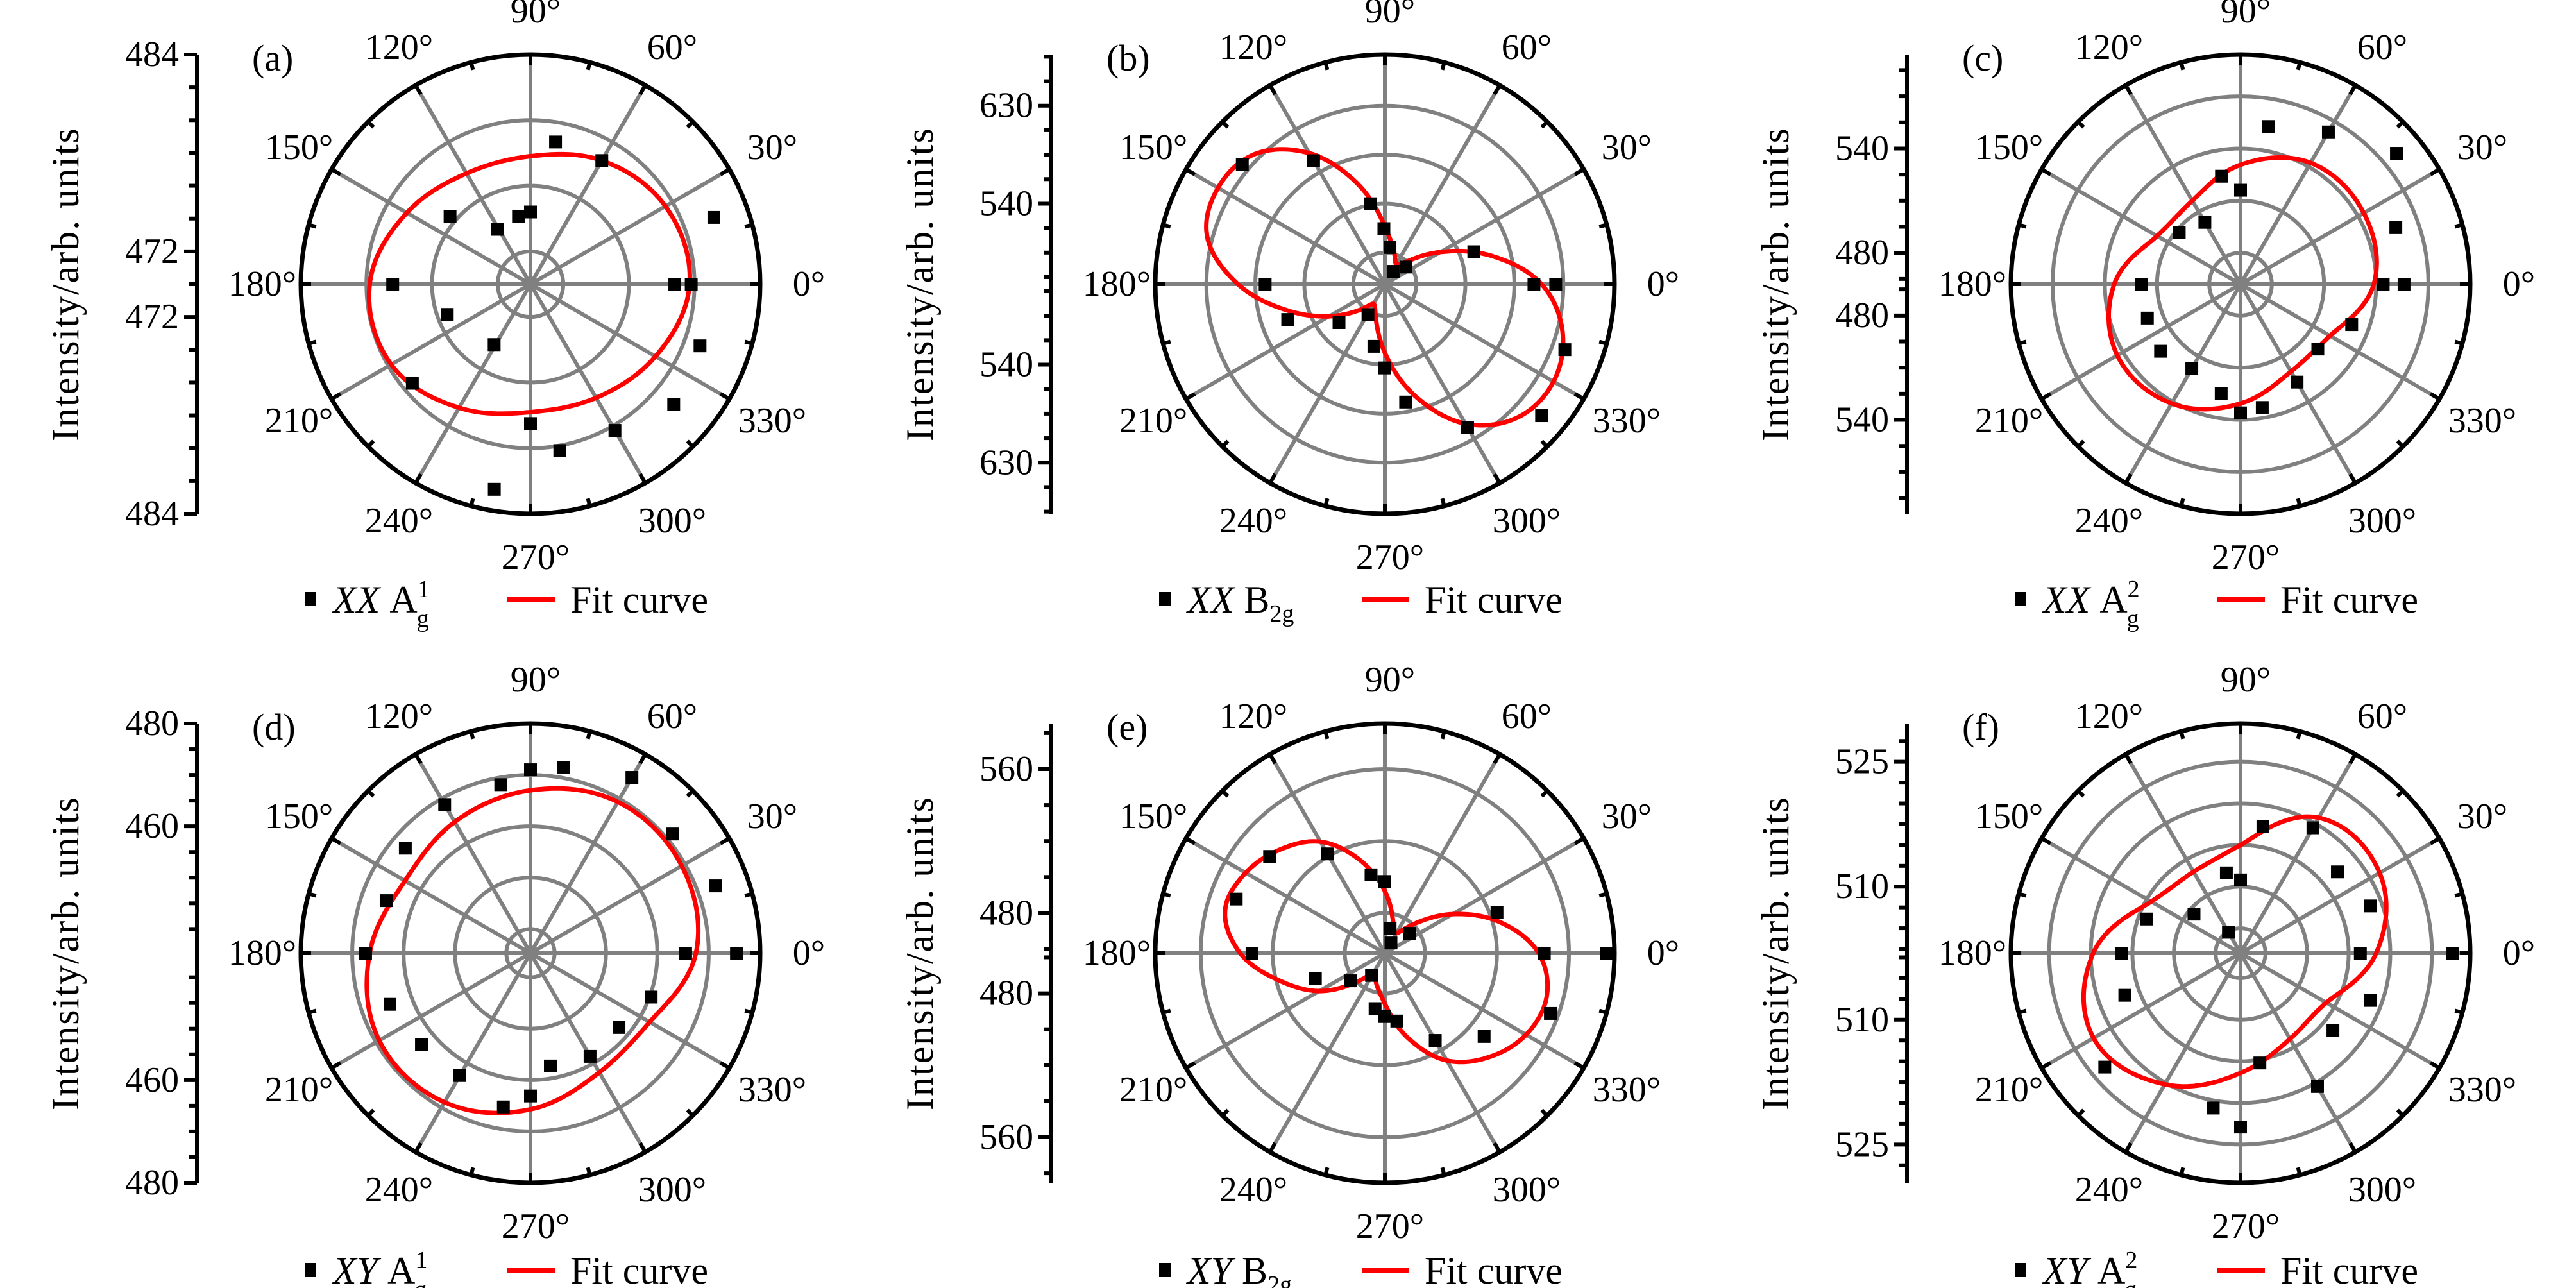 The height and width of the screenshot is (1288, 2576). What do you see at coordinates (1256, 600) in the screenshot?
I see `legend-mode: B` at bounding box center [1256, 600].